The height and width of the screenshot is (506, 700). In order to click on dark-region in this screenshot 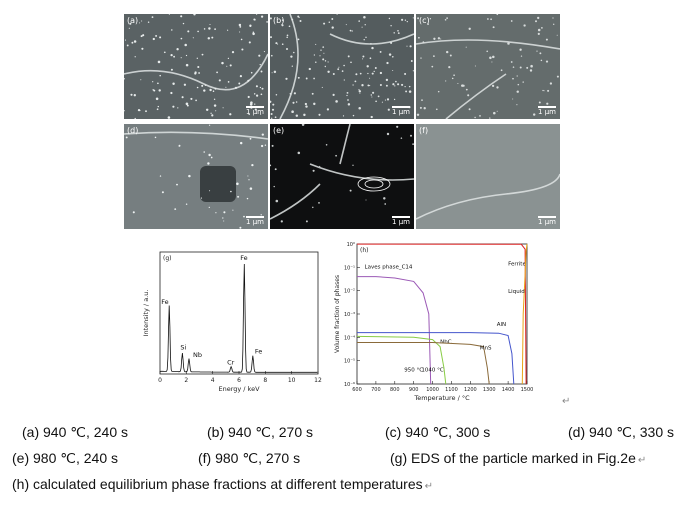, I will do `click(218, 184)`.